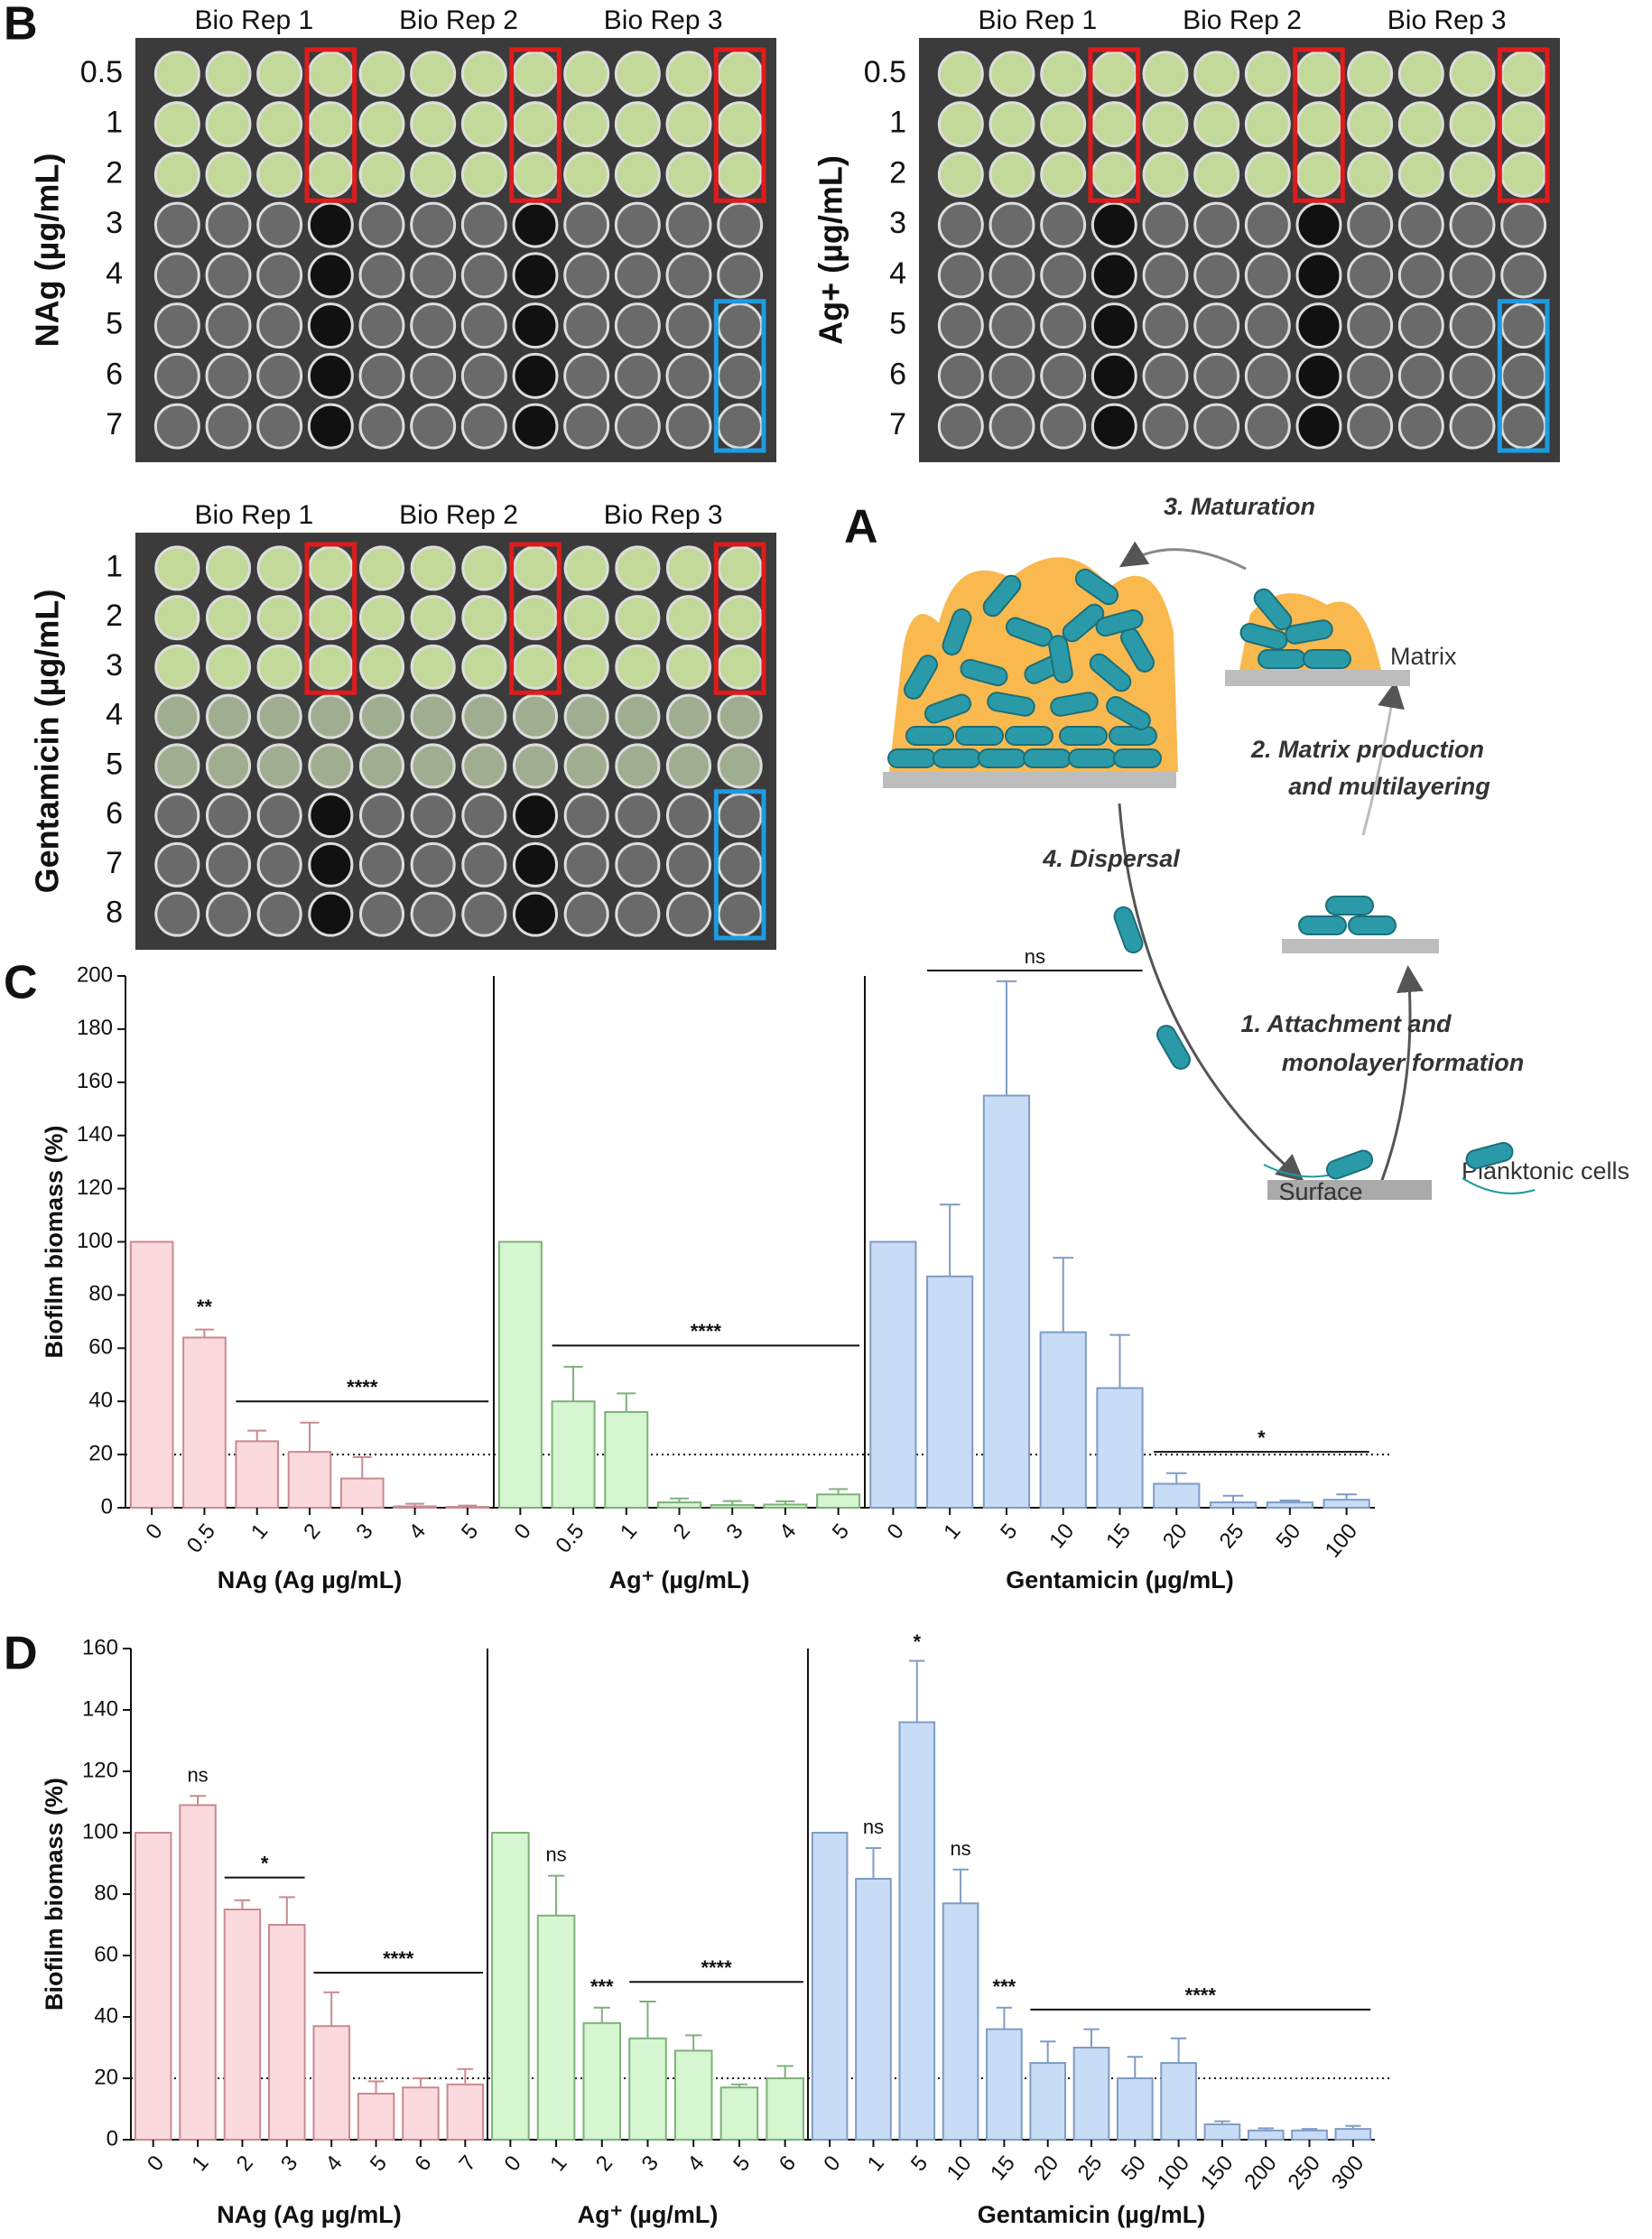  What do you see at coordinates (114, 715) in the screenshot?
I see `row-label: 4` at bounding box center [114, 715].